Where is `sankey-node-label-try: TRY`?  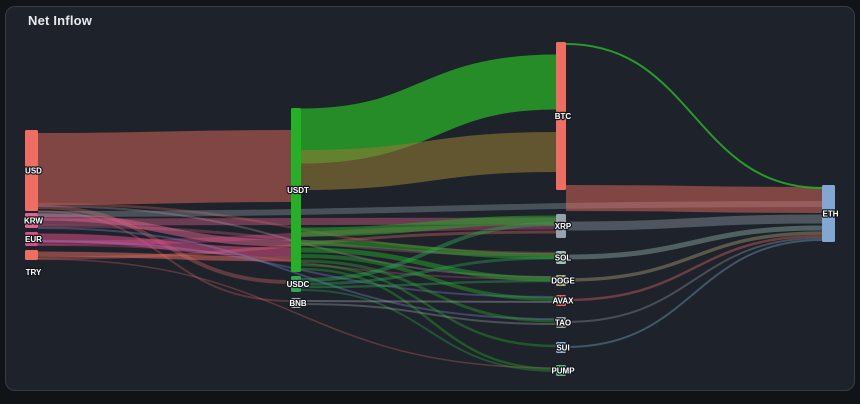 sankey-node-label-try: TRY is located at coordinates (34, 272).